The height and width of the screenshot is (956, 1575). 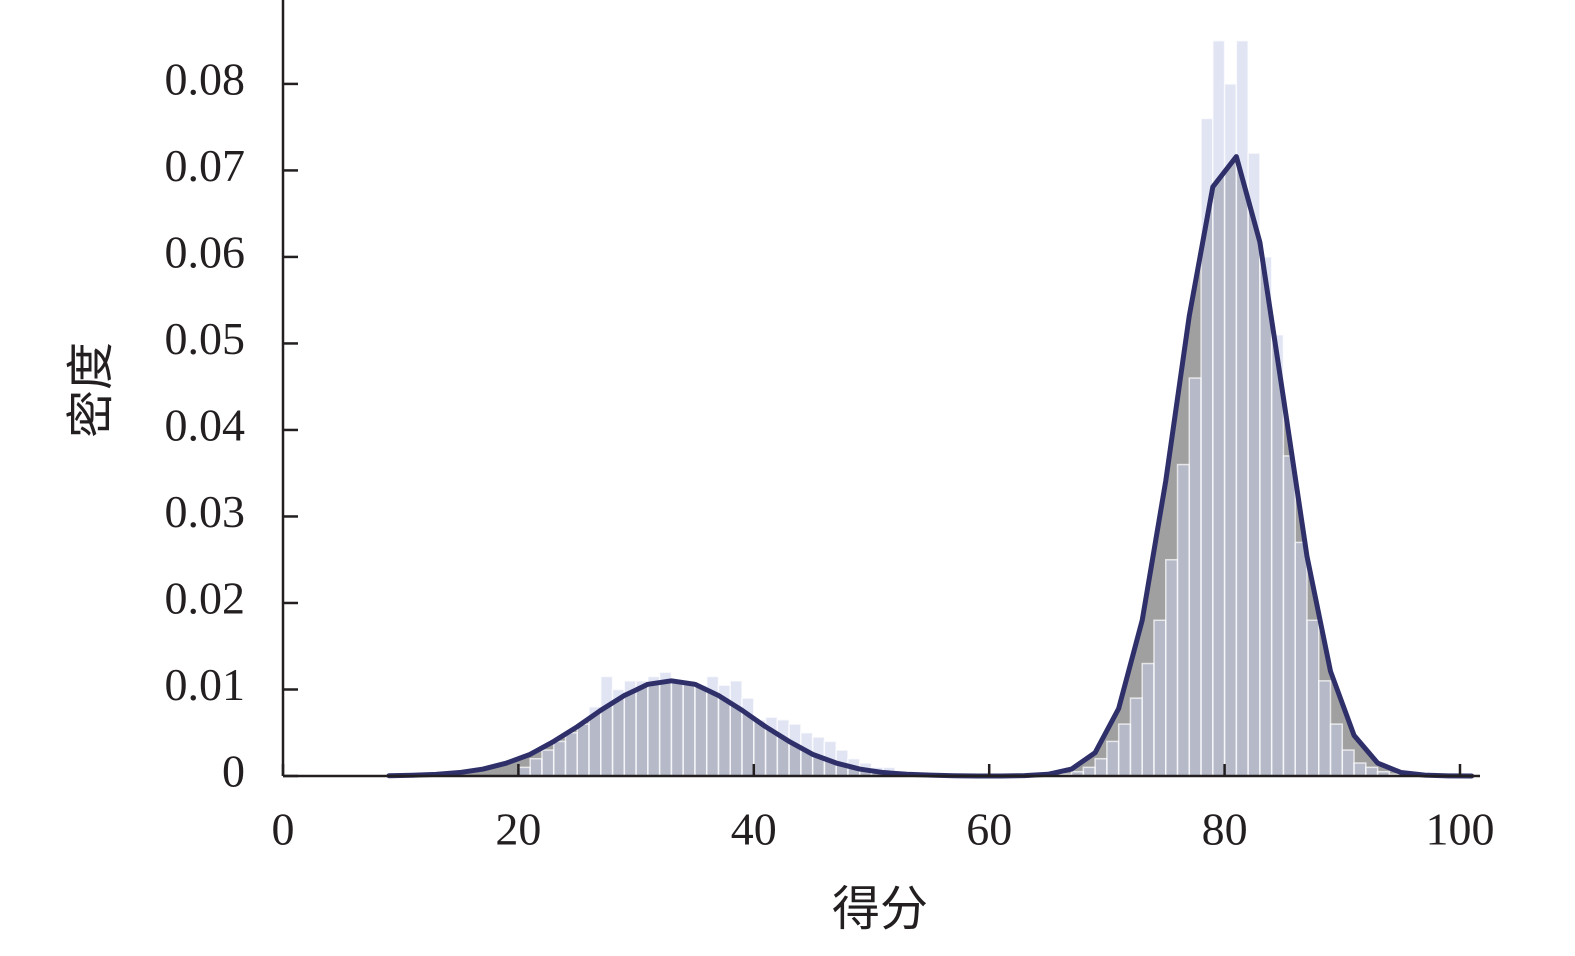 What do you see at coordinates (880, 909) in the screenshot?
I see `x-axis-title: 得分` at bounding box center [880, 909].